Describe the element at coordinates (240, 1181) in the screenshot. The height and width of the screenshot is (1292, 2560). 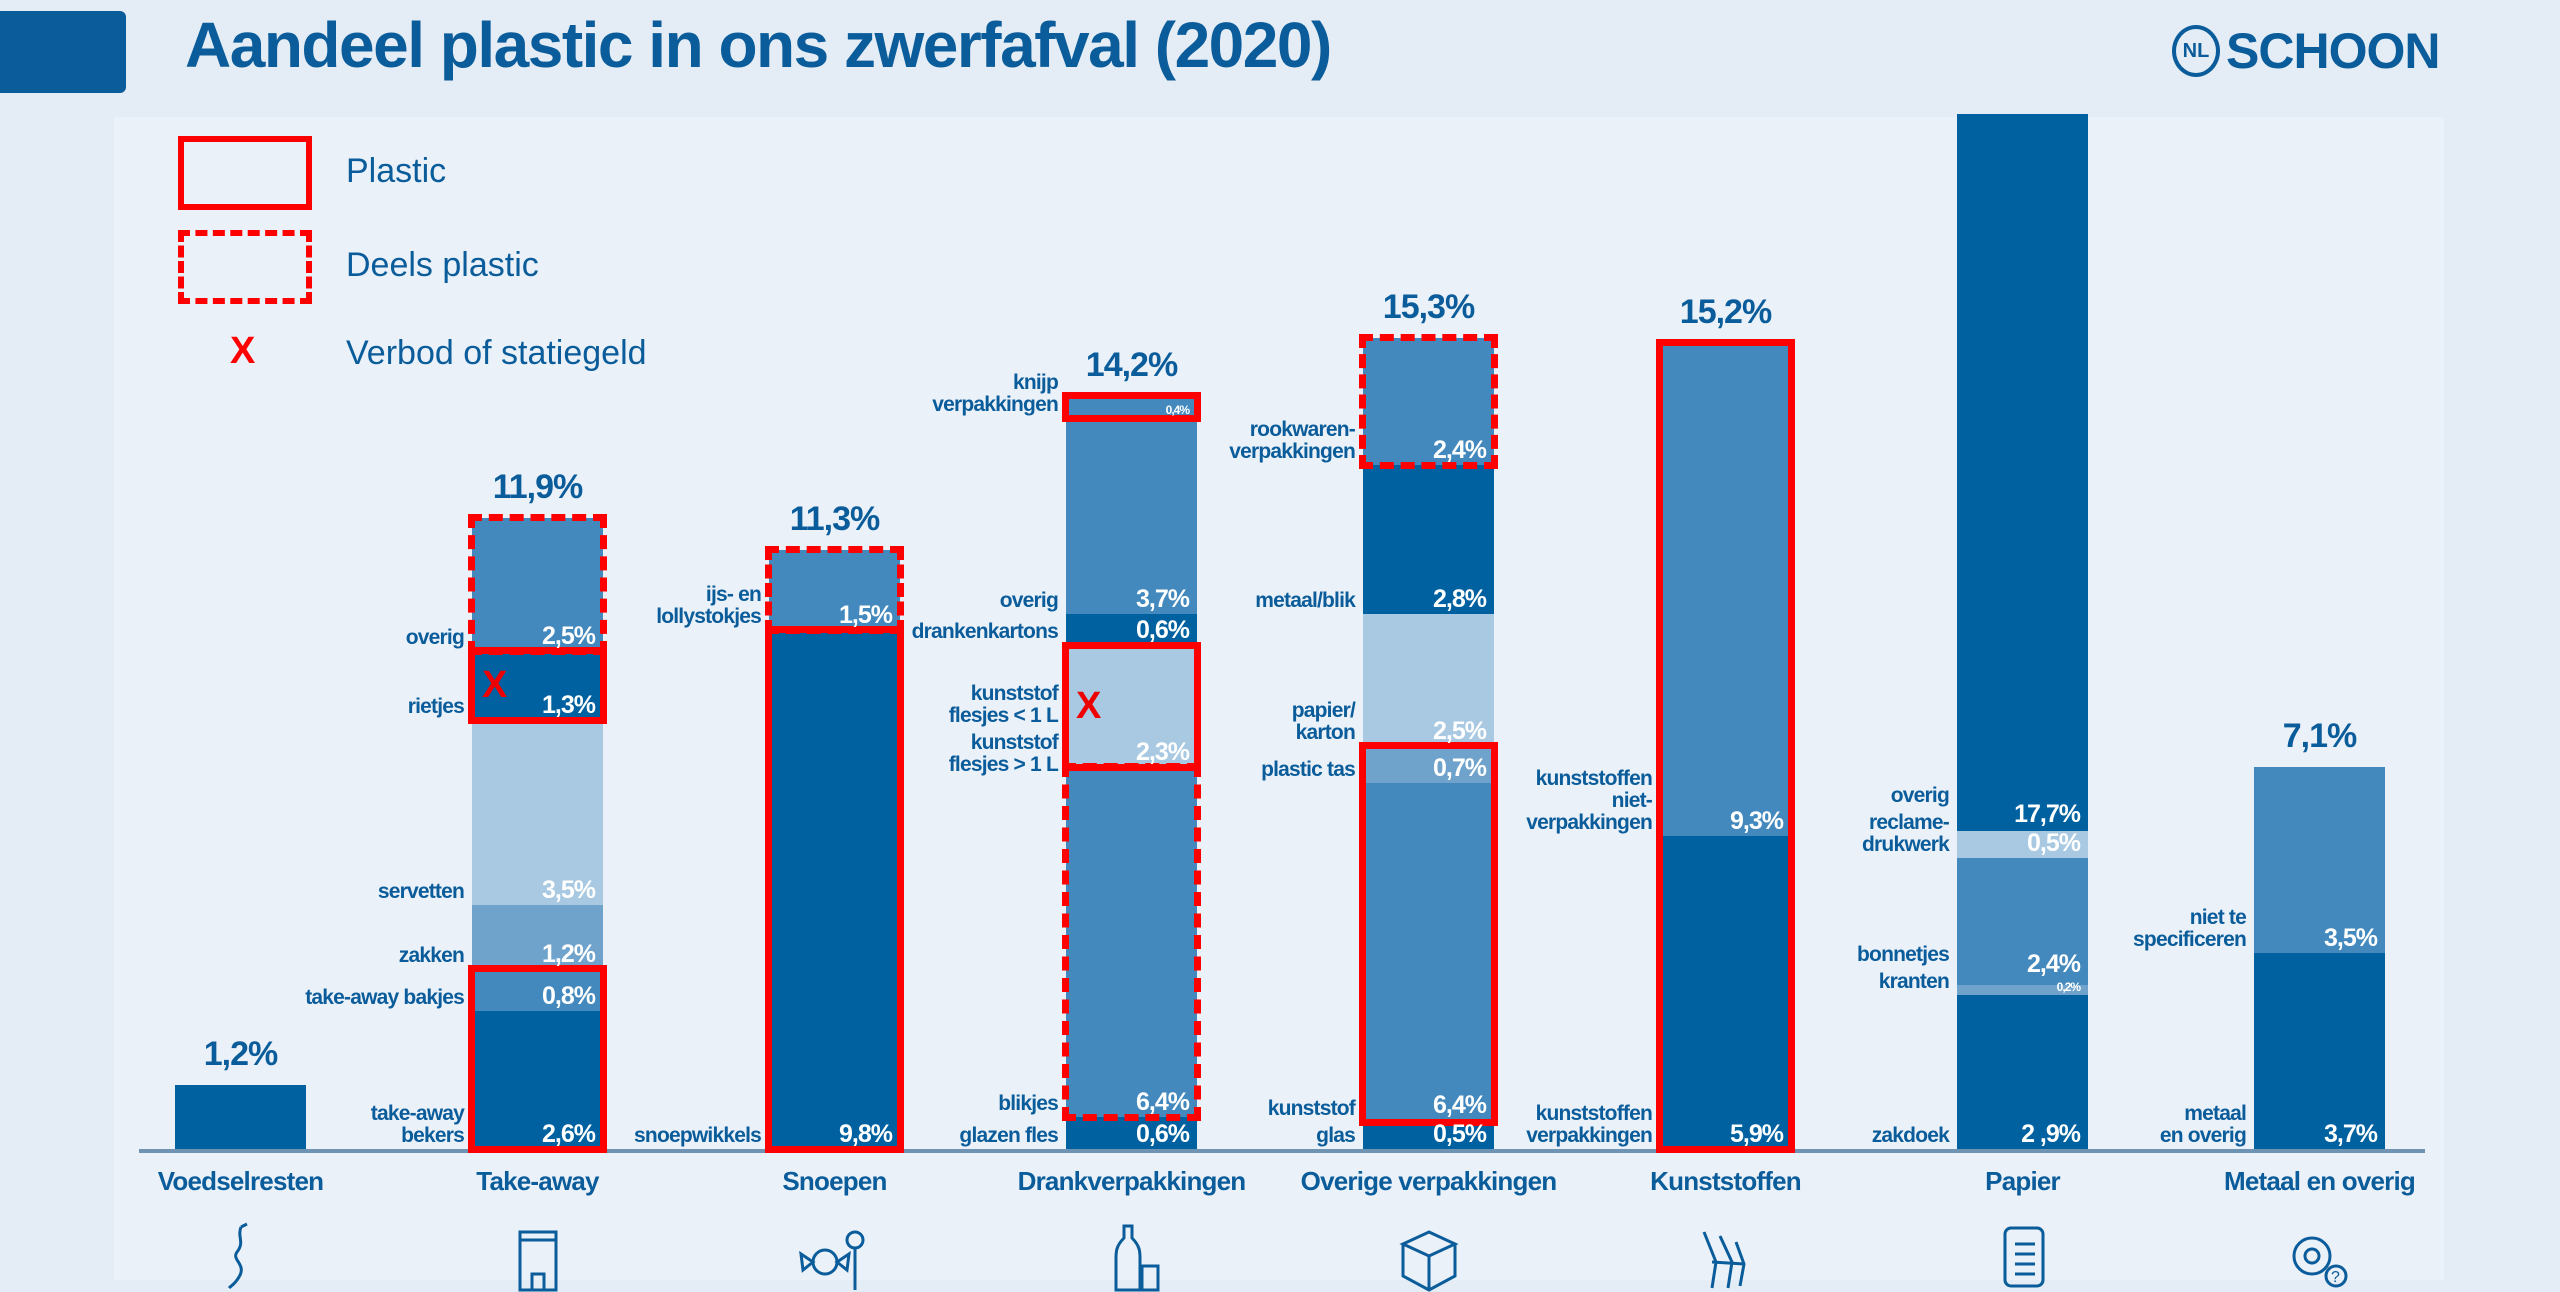
I see `category-label-voedselresten: Voedselresten` at that location.